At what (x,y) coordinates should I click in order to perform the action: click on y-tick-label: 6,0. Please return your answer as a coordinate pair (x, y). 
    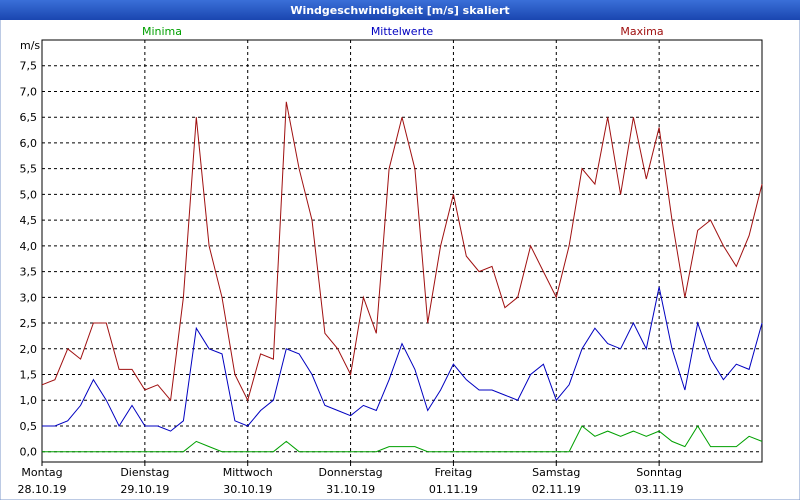
    Looking at the image, I should click on (29, 143).